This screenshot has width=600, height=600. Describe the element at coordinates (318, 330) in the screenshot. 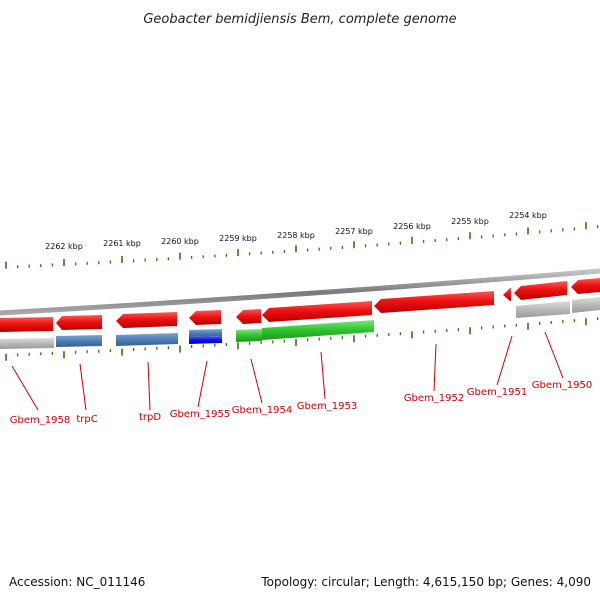

I see `cog-bar-gbem-1953` at that location.